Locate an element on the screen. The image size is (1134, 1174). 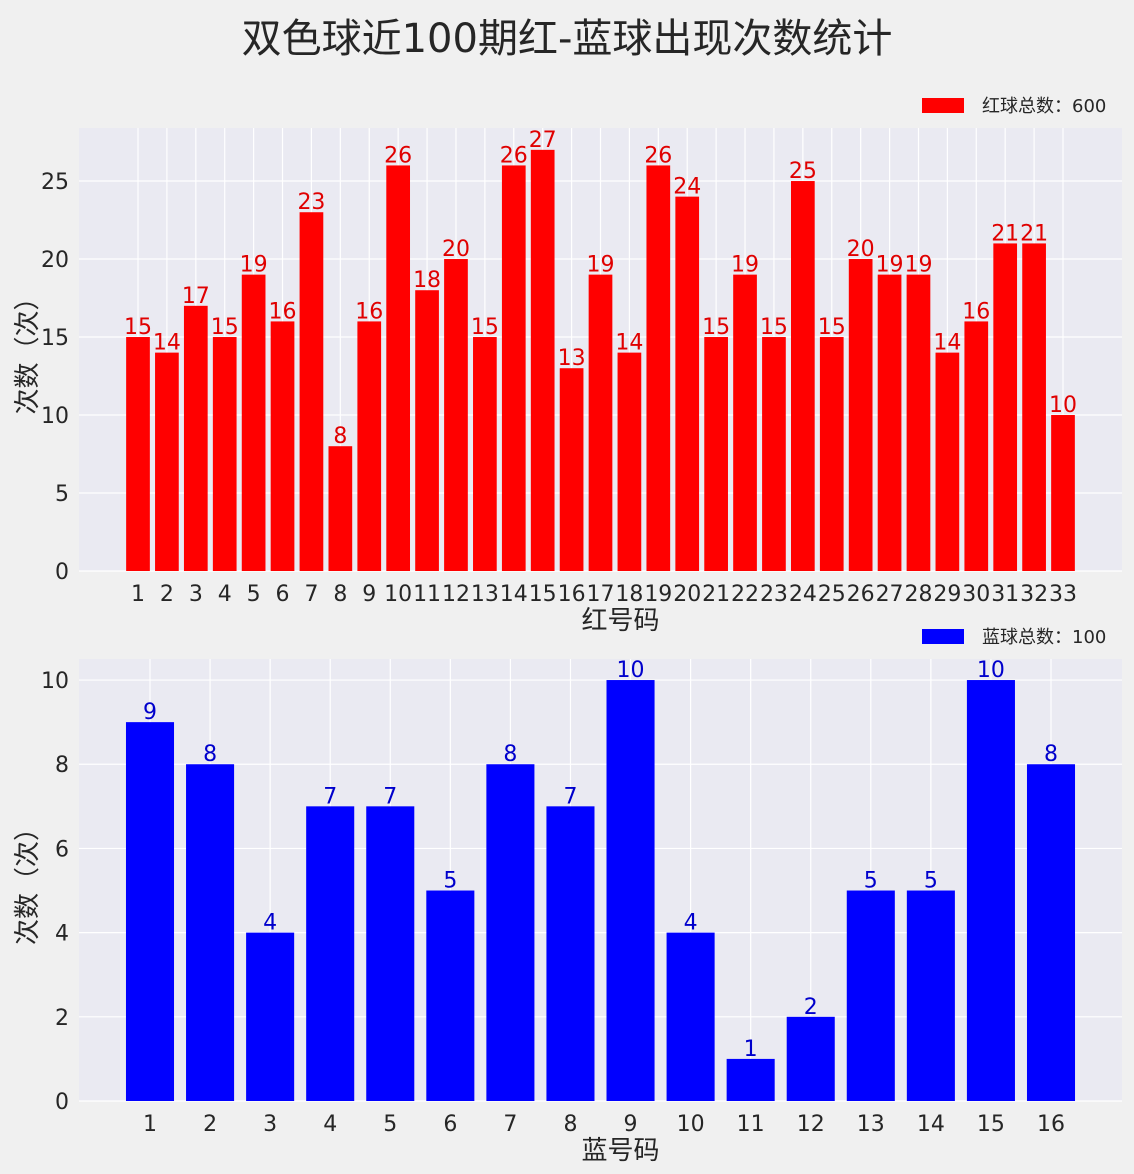
bar-value-label: 10 is located at coordinates (631, 670).